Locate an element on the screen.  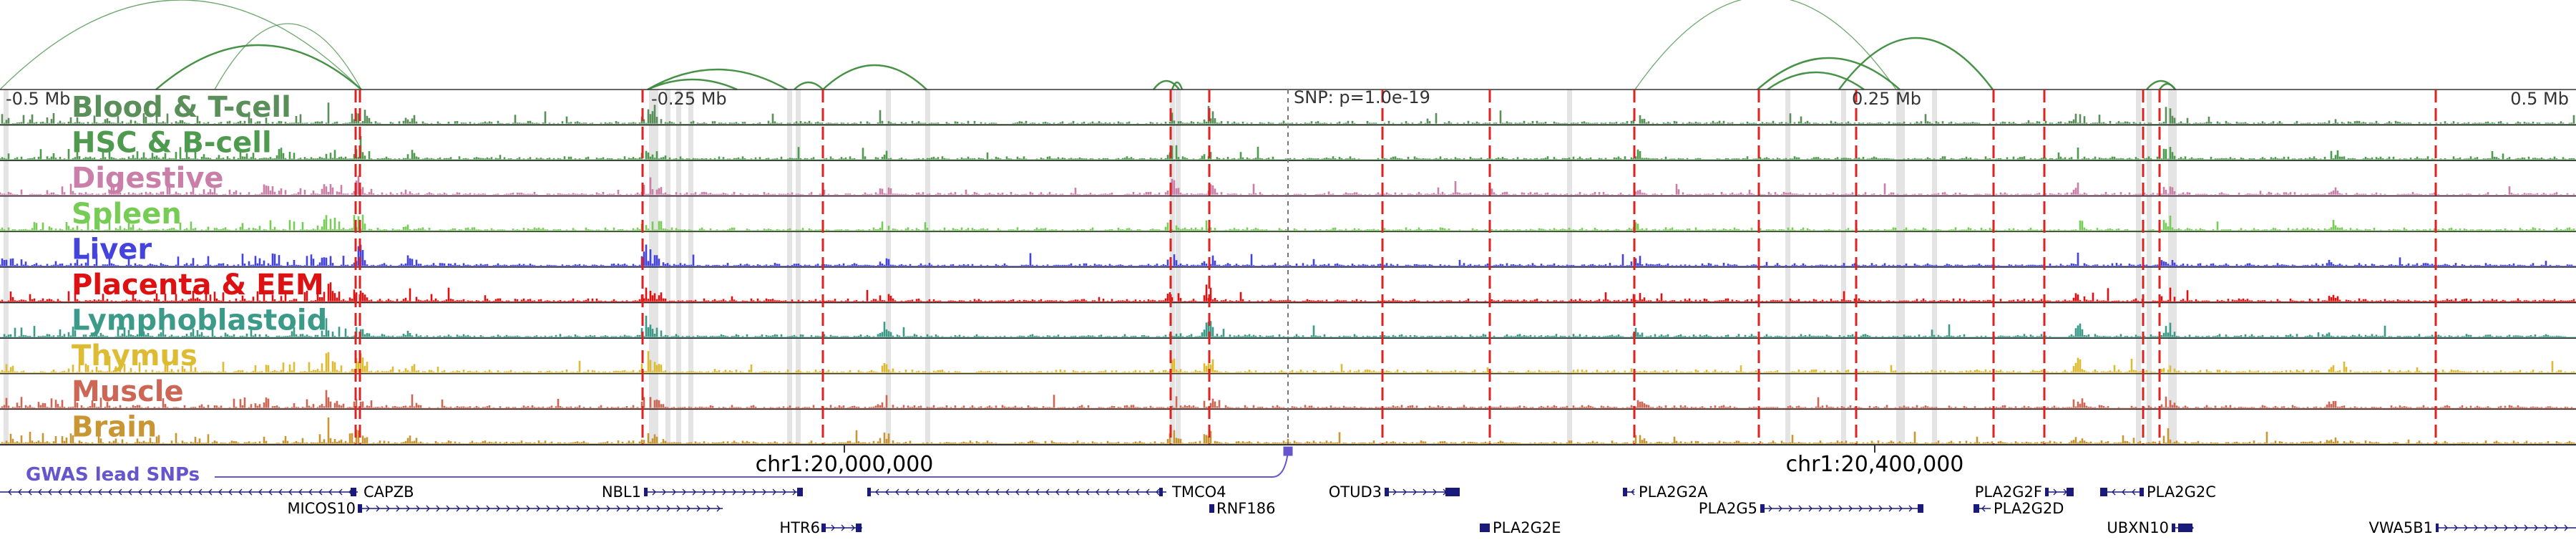
gene-ubxn10: UBXN10 is located at coordinates (2150, 527).